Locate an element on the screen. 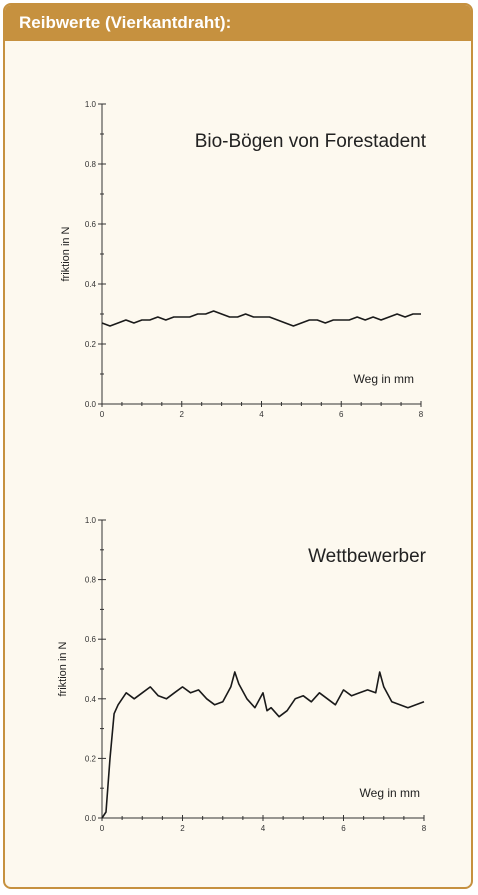  chart1-x-tick-label: 0 is located at coordinates (102, 414).